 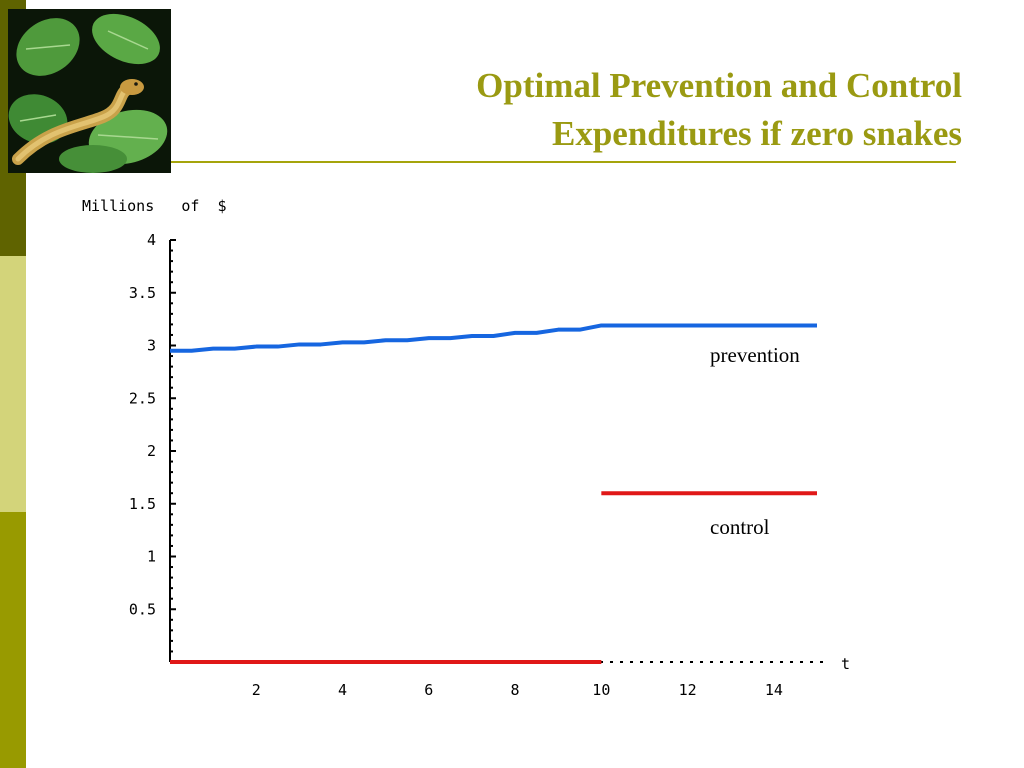 I want to click on sidebar-stripe-middle, so click(x=13, y=384).